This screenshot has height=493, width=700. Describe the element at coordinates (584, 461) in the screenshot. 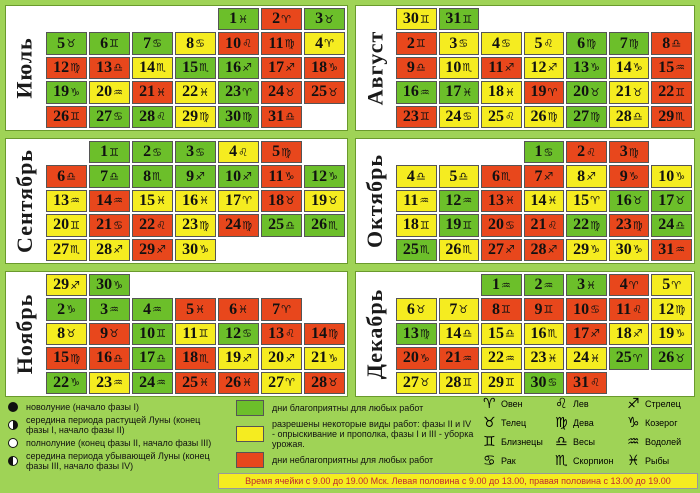

I see `zodiac-legend-item: ♏ Скорпион` at that location.